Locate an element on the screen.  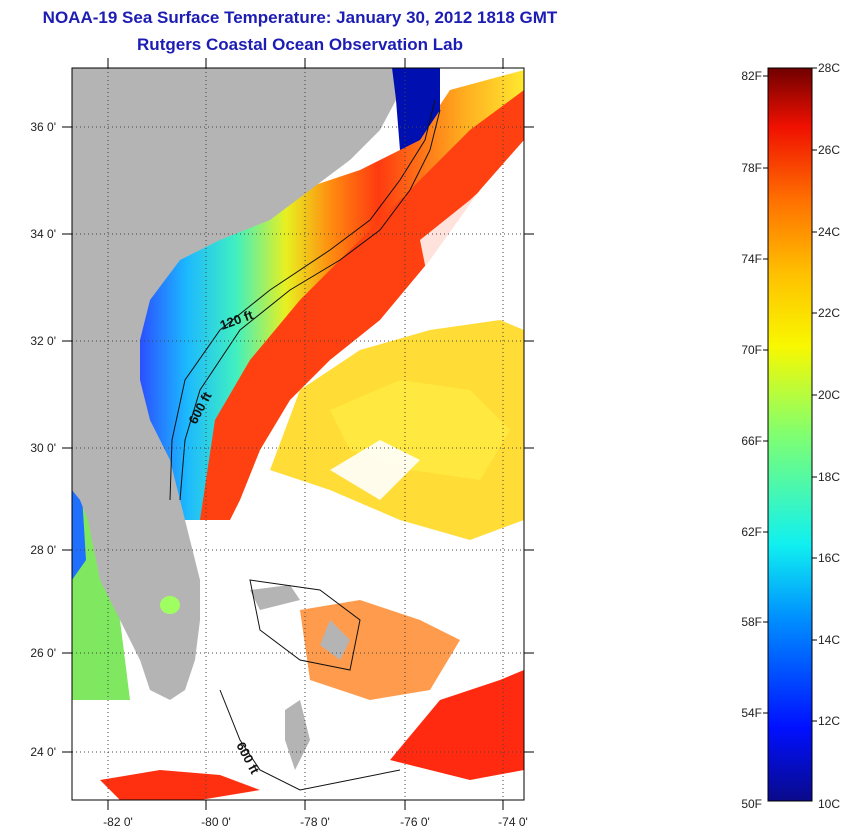
colorbar-f-label: 54F is located at coordinates (751, 713).